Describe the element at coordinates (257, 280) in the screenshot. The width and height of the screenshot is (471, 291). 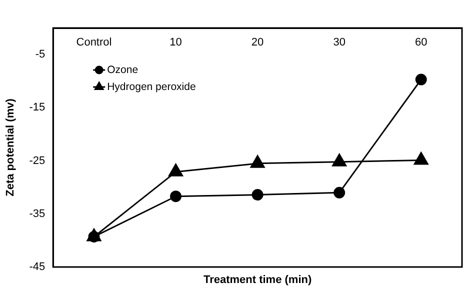
I see `x-axis-title: Treatment time (min)` at that location.